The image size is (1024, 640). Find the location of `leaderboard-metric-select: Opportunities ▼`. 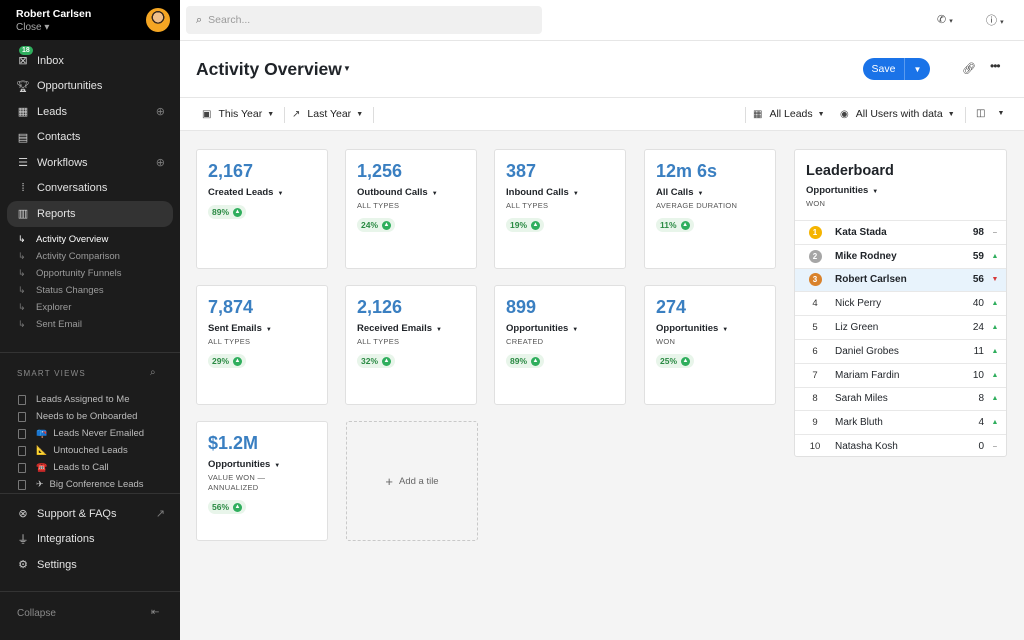

leaderboard-metric-select: Opportunities ▼ is located at coordinates (842, 190).